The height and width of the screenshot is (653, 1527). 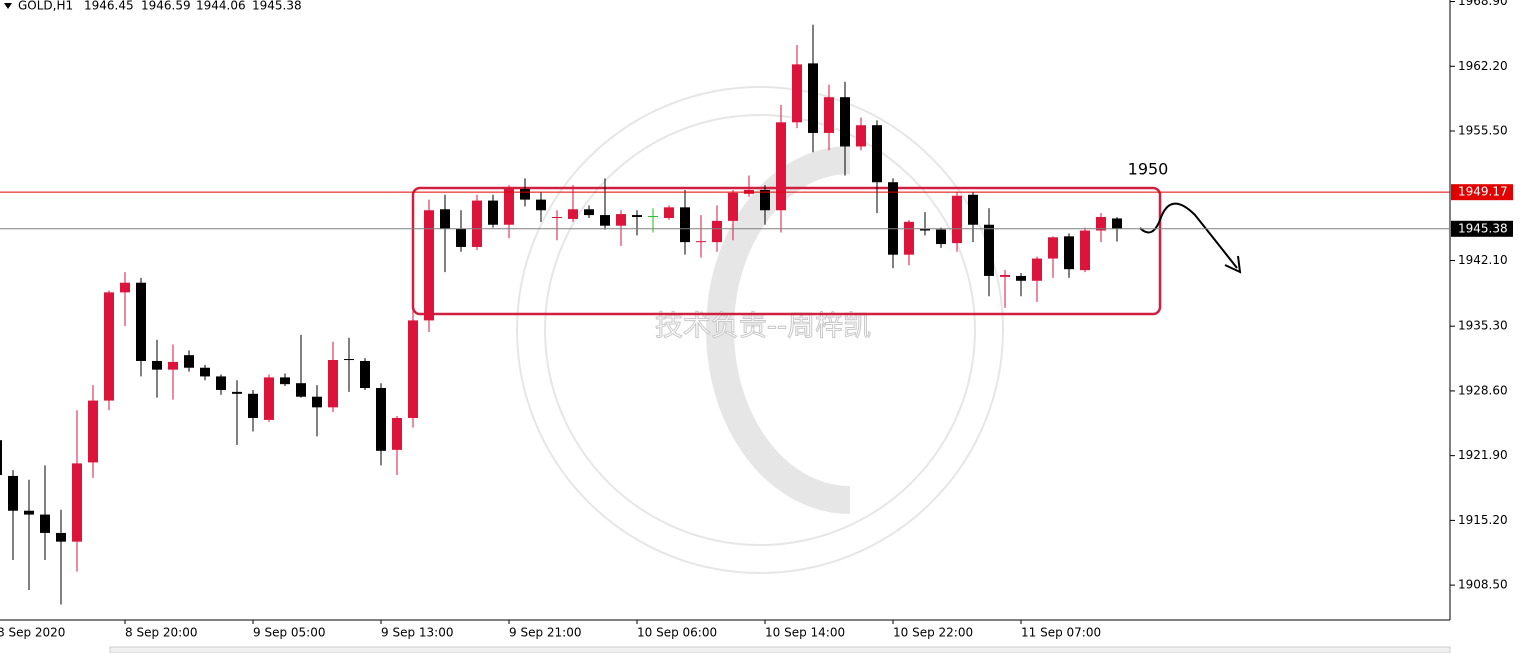 What do you see at coordinates (32, 633) in the screenshot?
I see `x-tick-label: 8 Sep 2020` at bounding box center [32, 633].